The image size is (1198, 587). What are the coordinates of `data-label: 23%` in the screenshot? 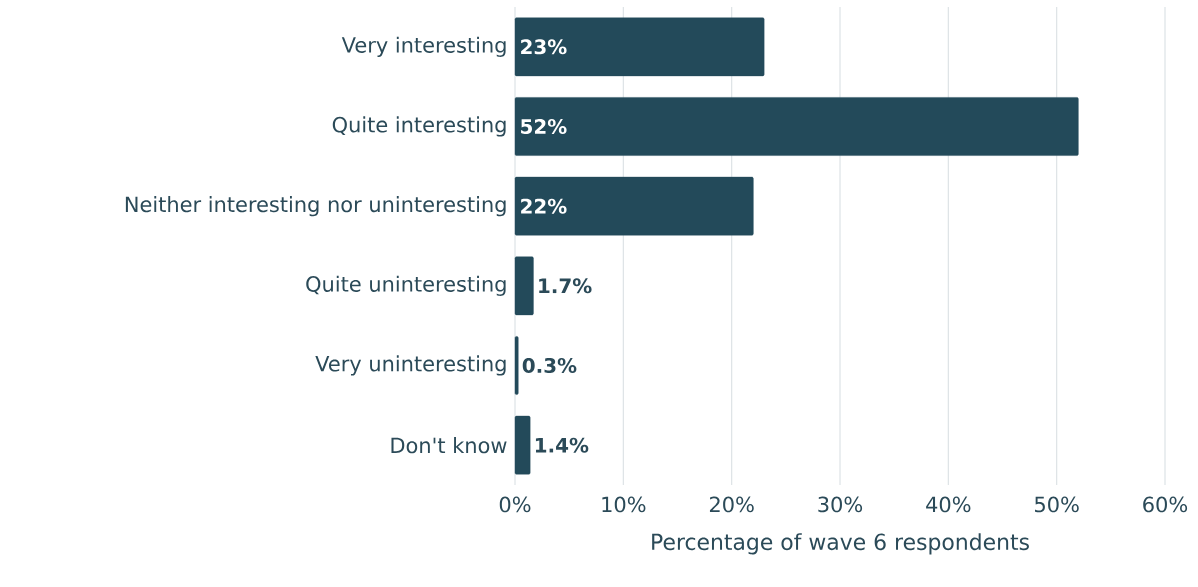 It's located at (544, 47).